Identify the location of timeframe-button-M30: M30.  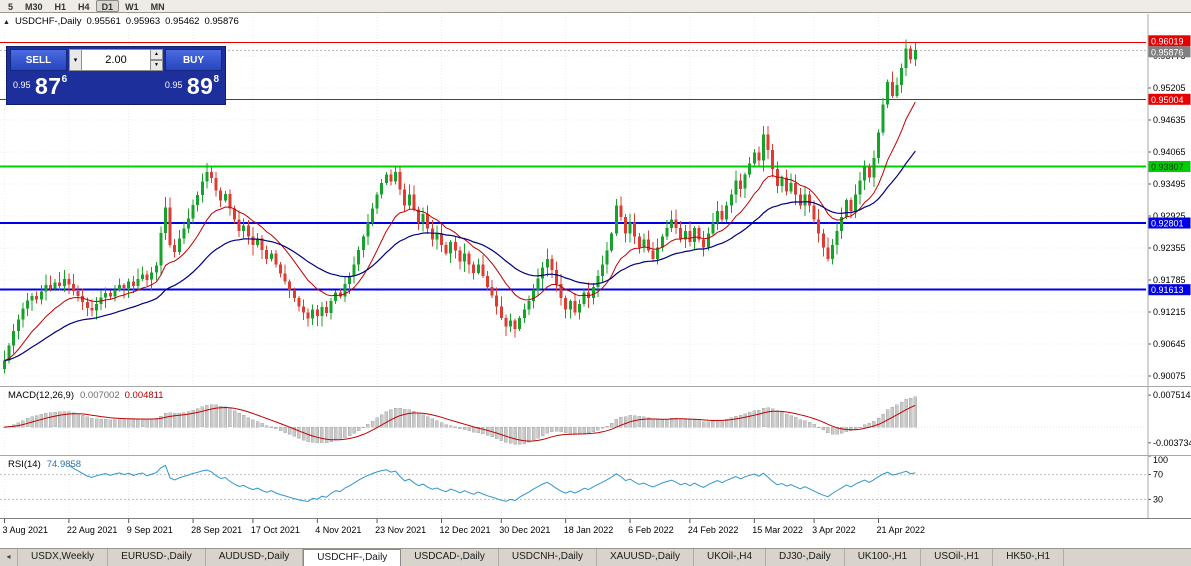
(34, 6).